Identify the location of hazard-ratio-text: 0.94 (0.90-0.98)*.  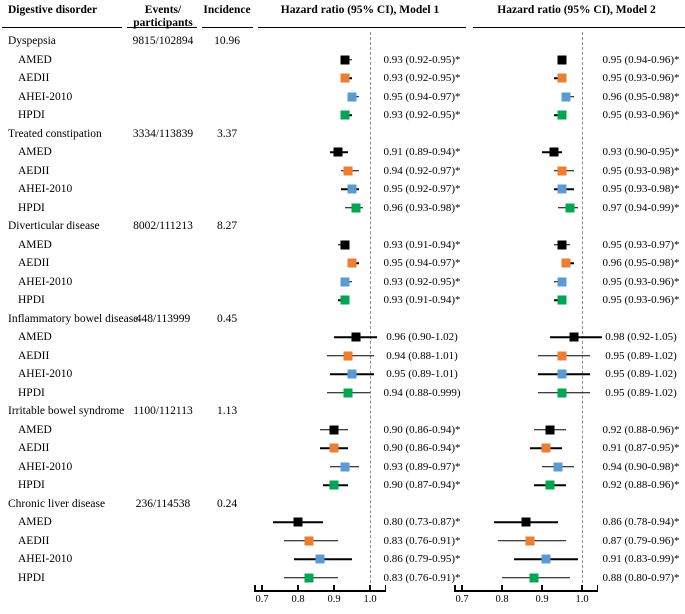
(641, 466).